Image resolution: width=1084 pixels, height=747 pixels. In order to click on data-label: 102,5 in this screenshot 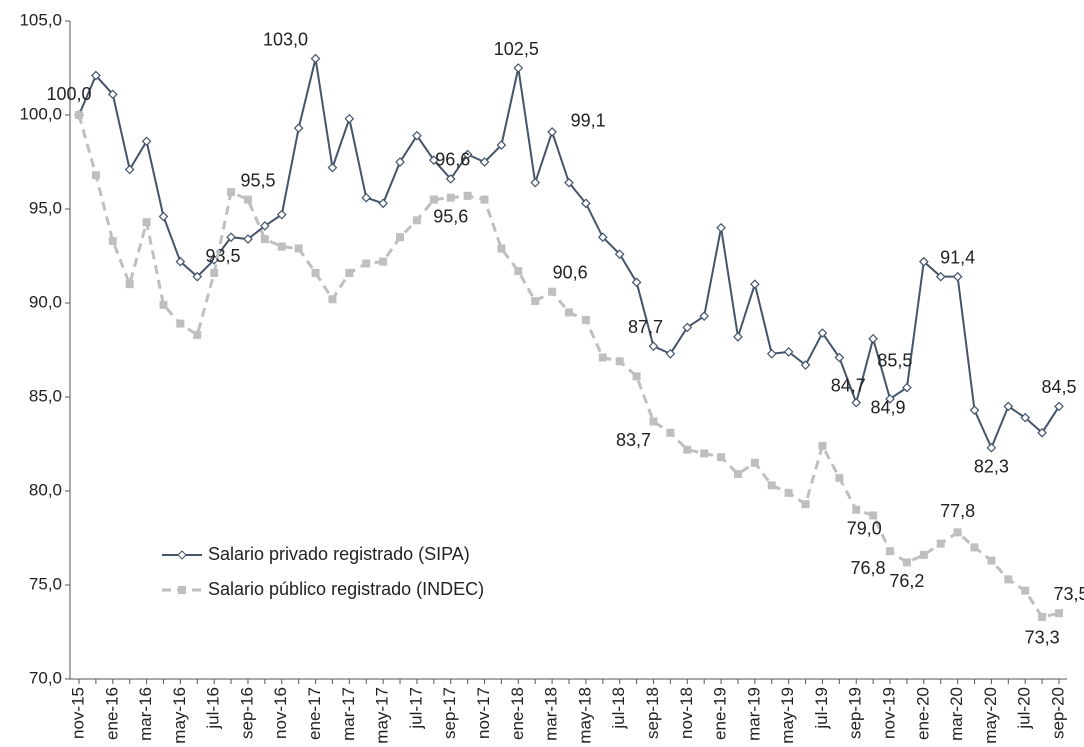, I will do `click(516, 49)`.